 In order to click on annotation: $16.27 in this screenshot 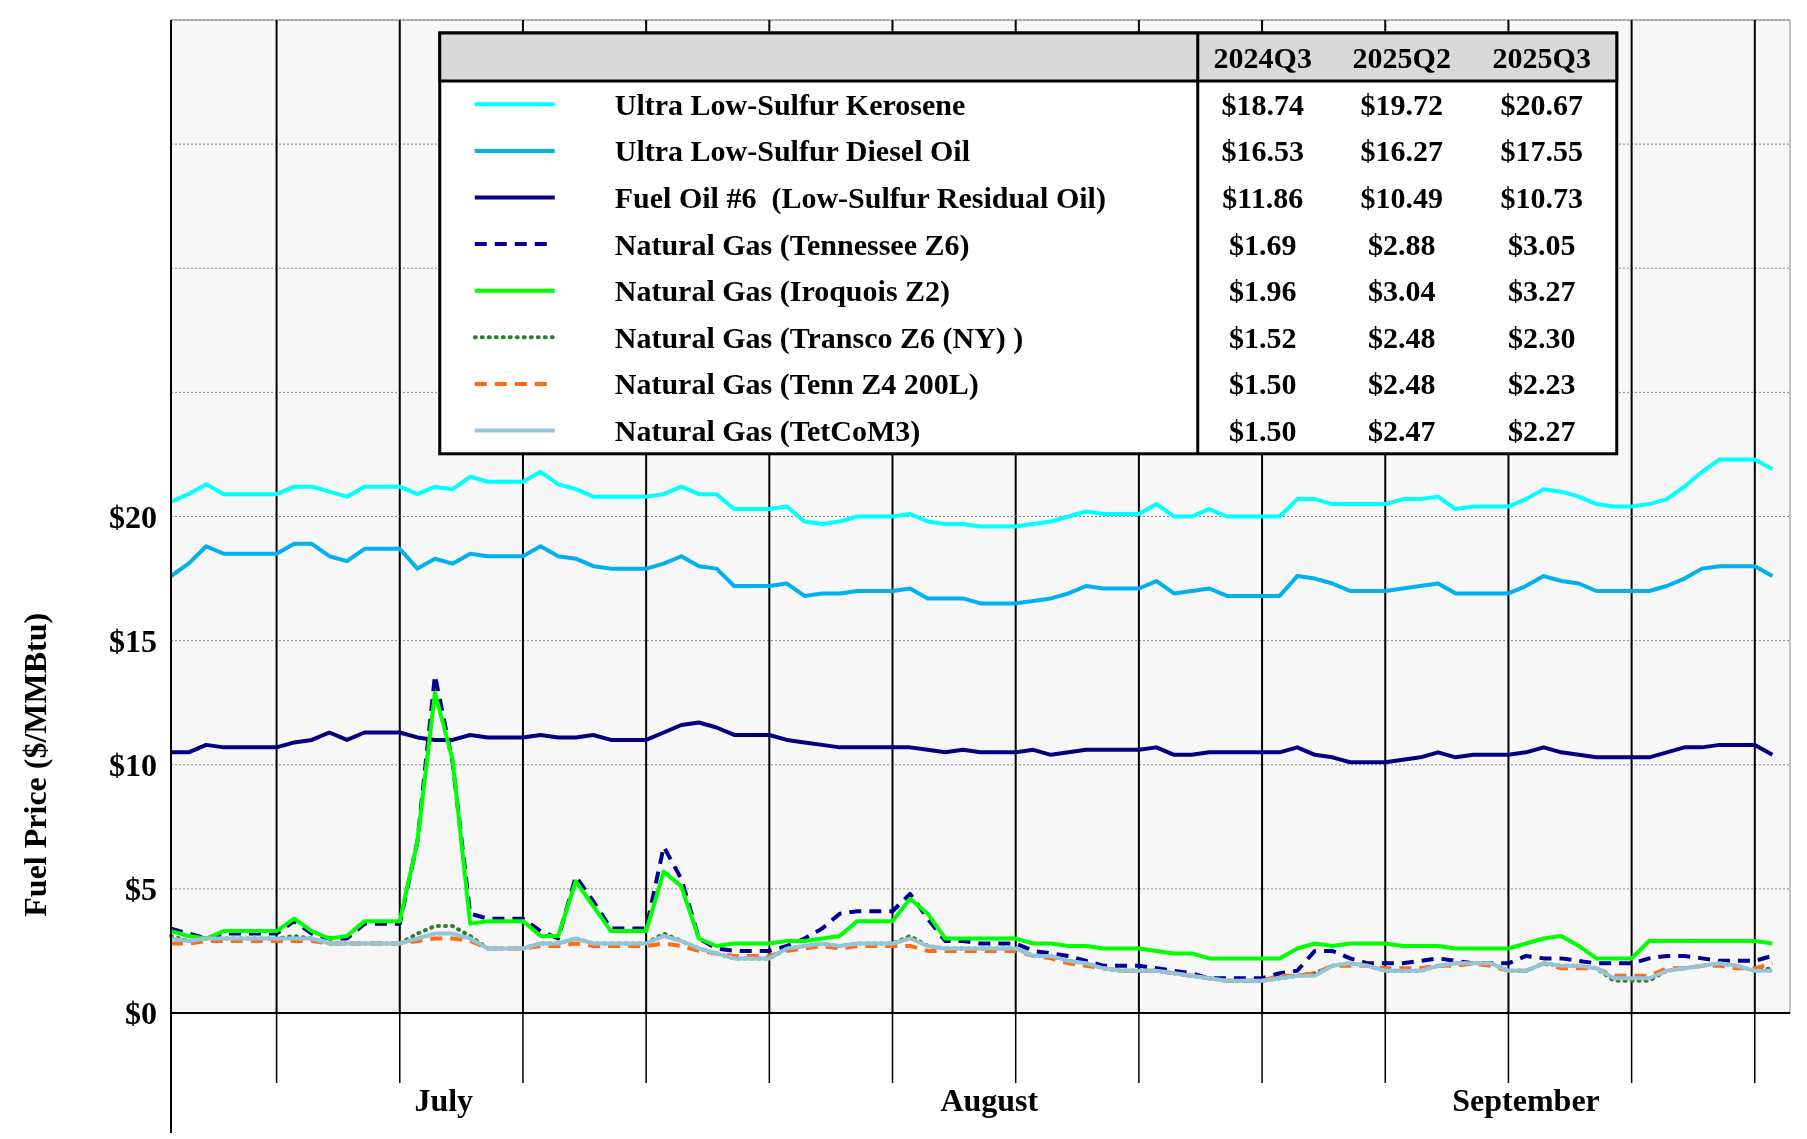, I will do `click(1401, 151)`.